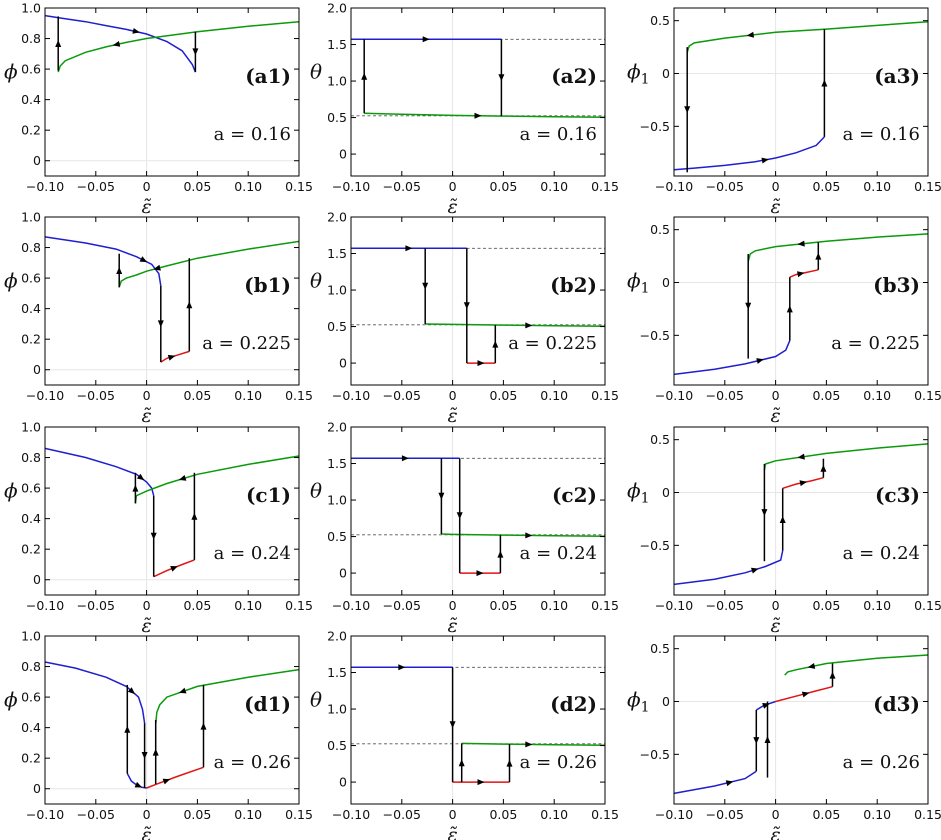 The image size is (941, 840). I want to click on panel-label: (c2), so click(574, 495).